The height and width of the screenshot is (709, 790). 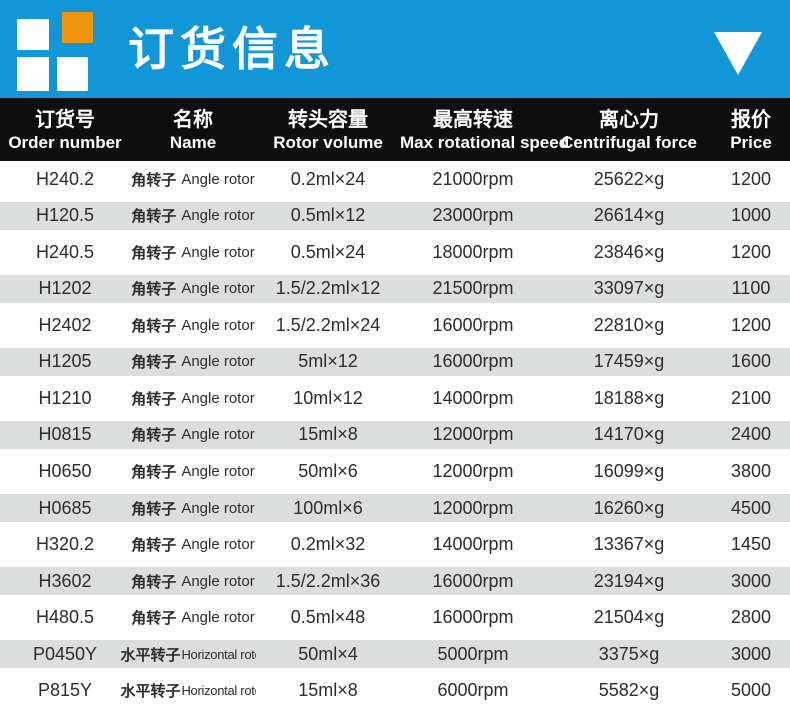 I want to click on cell-volume: 1.5/2.2ml×36, so click(x=328, y=581).